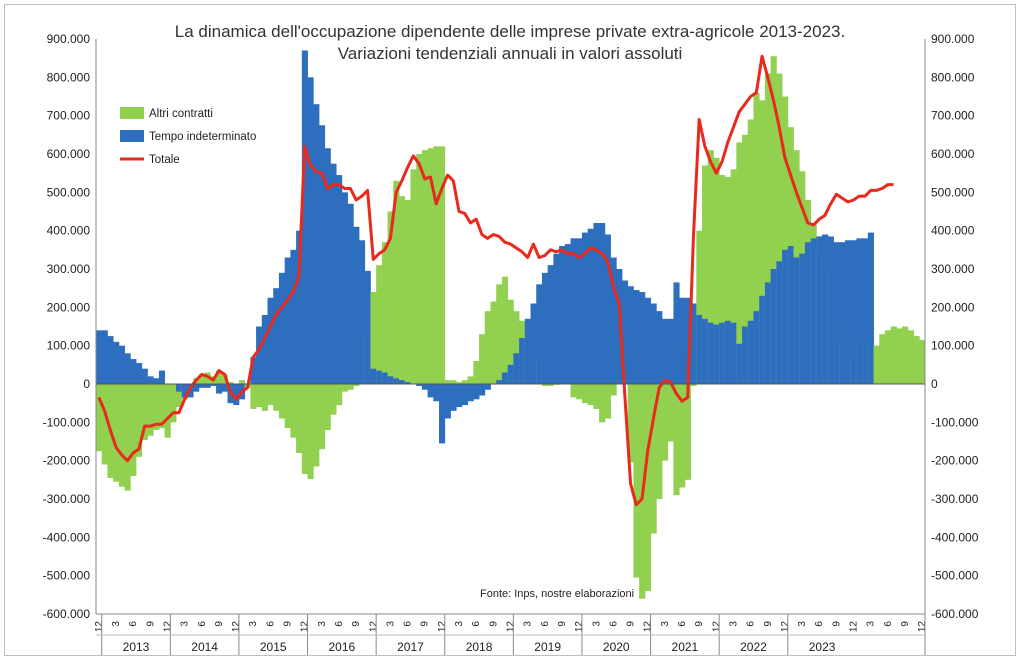 This screenshot has width=1024, height=665. I want to click on y-tick-left: -400.000, so click(67, 537).